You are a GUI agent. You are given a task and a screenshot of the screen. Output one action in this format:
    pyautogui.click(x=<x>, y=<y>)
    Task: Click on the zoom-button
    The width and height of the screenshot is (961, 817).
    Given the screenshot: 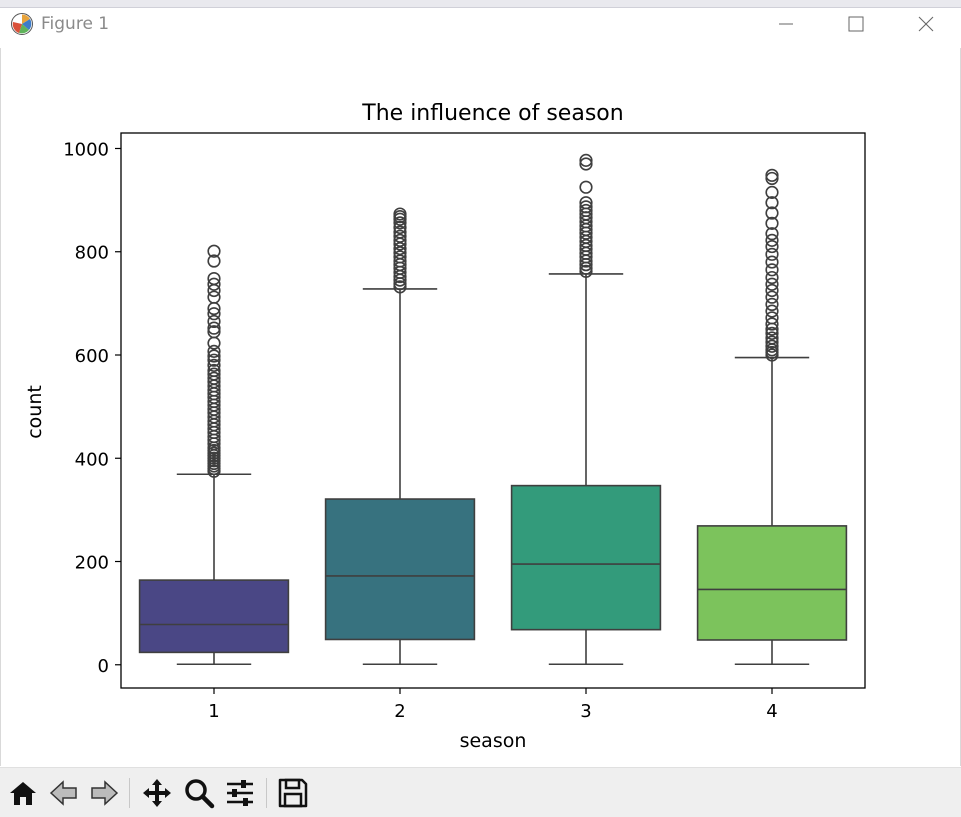 What is the action you would take?
    pyautogui.click(x=199, y=793)
    